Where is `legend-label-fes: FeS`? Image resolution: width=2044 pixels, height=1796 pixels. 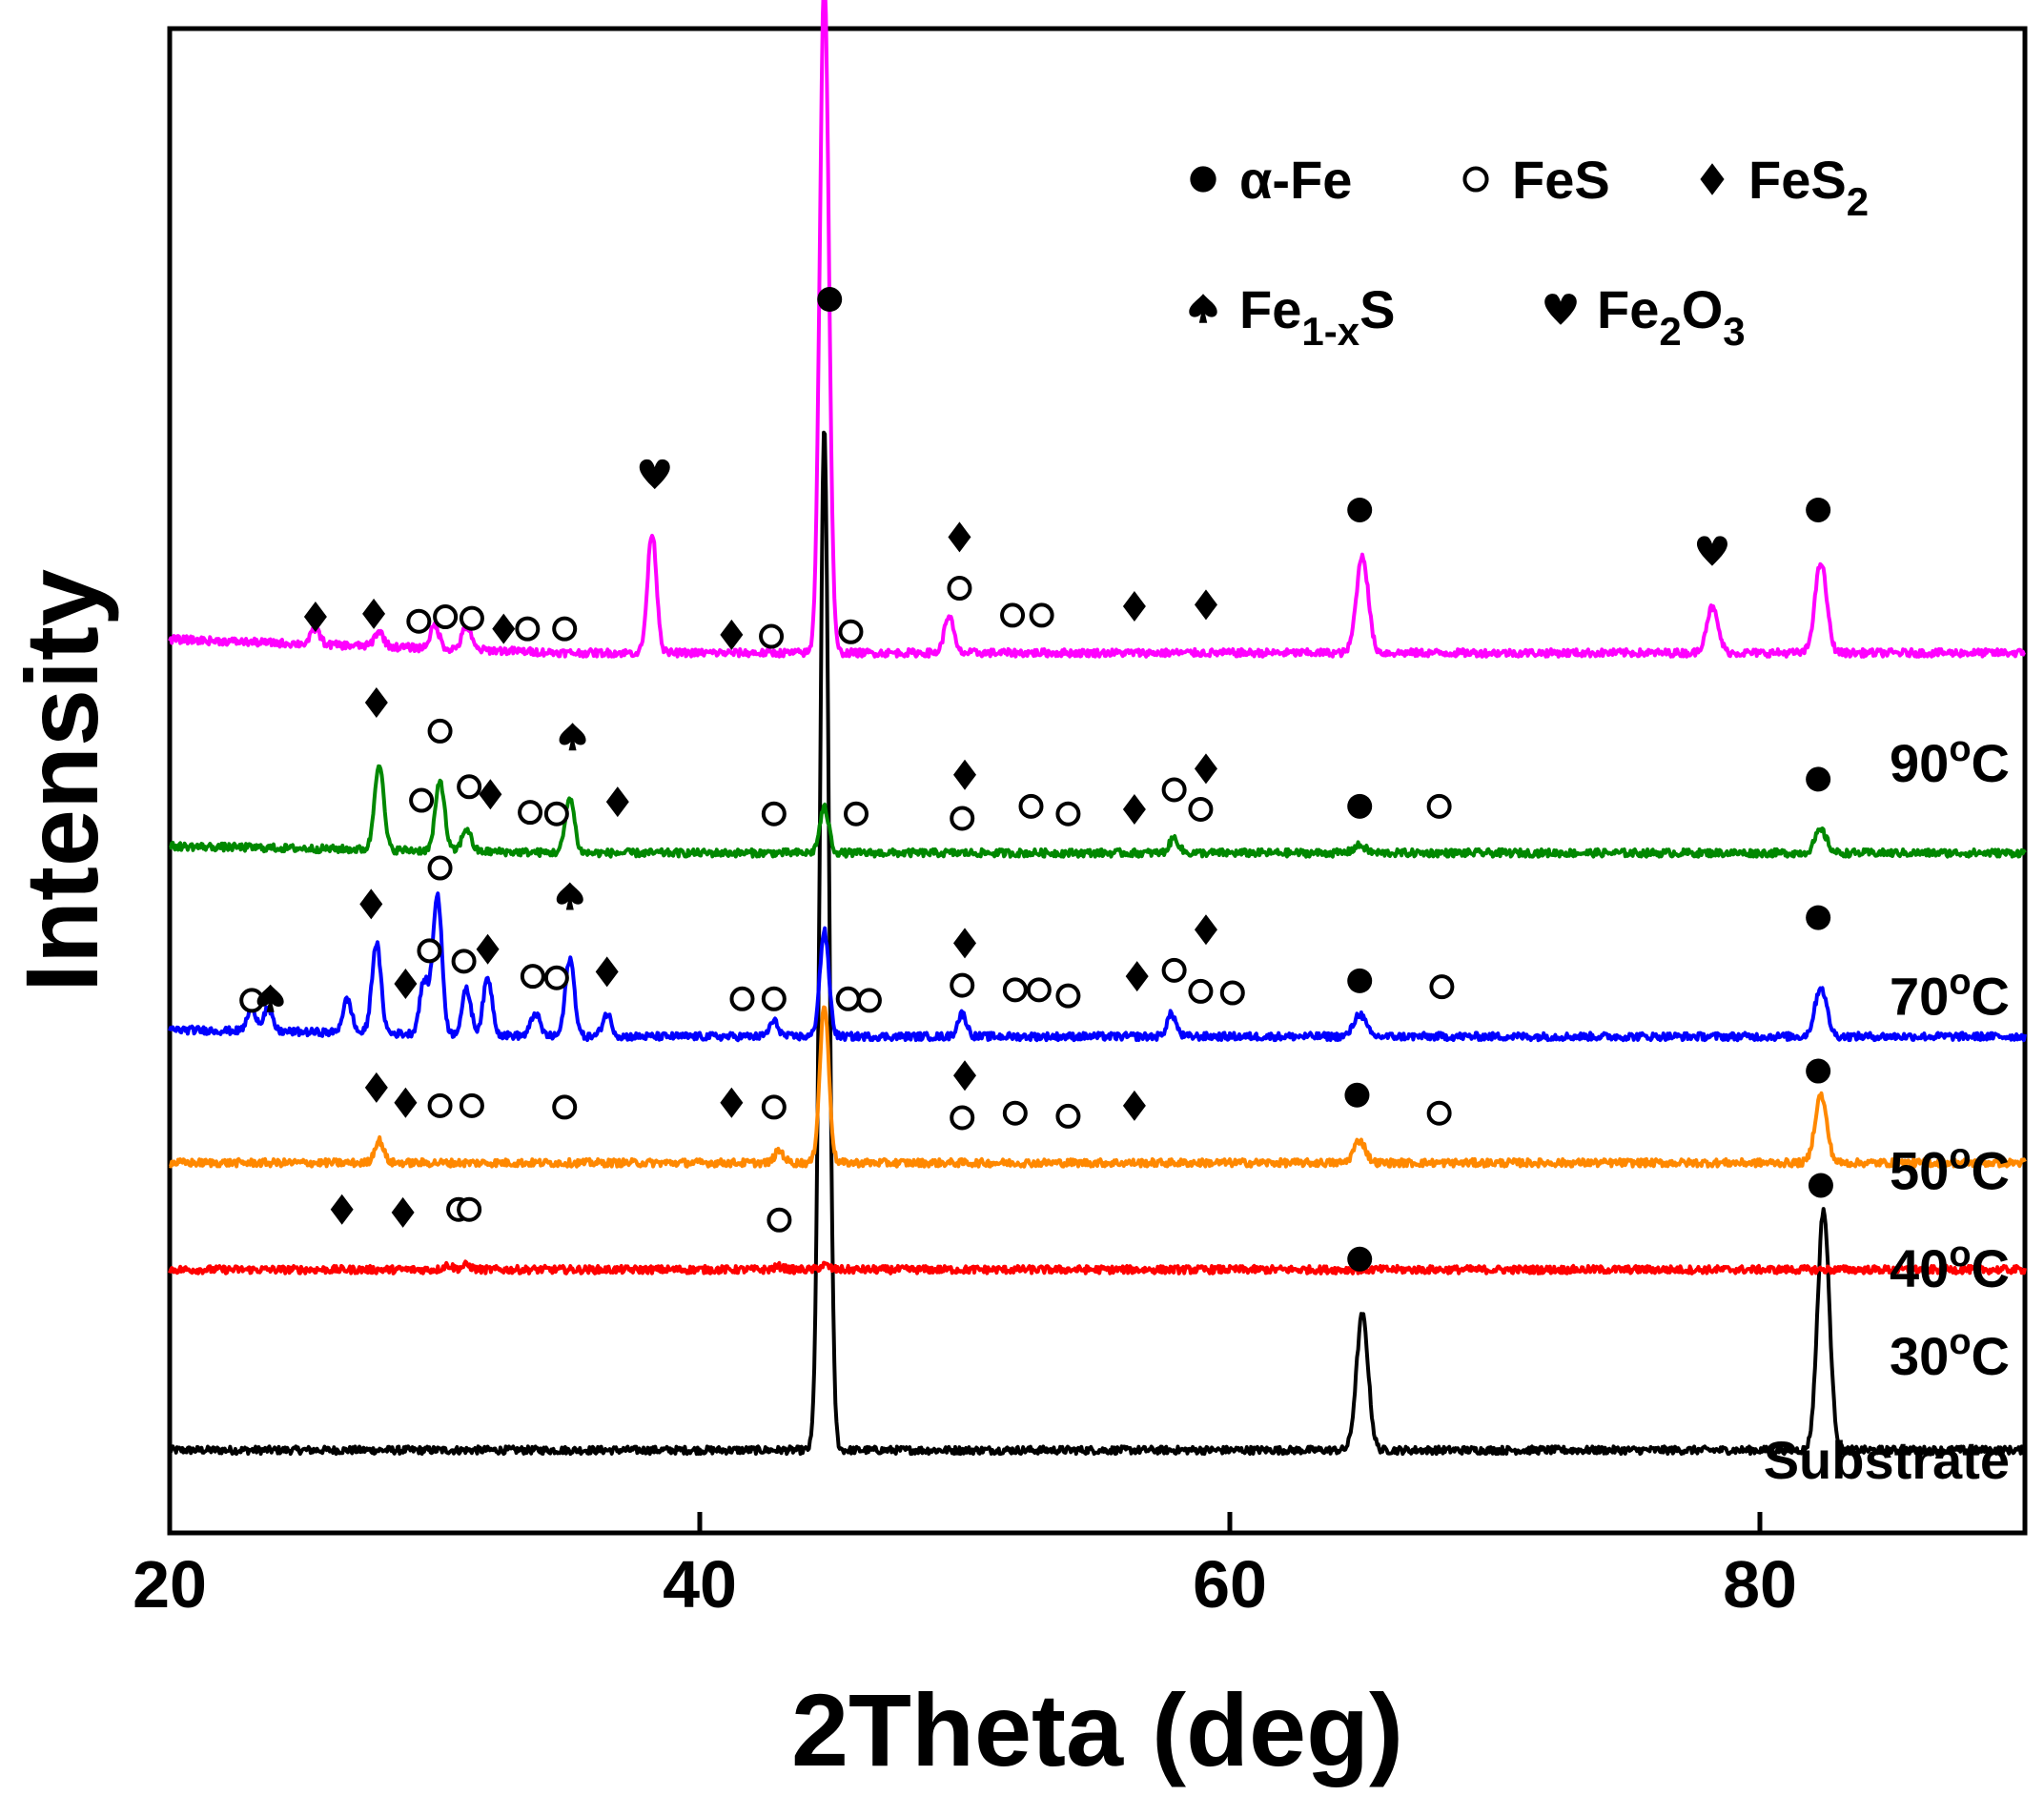
legend-label-fes: FeS is located at coordinates (1561, 180).